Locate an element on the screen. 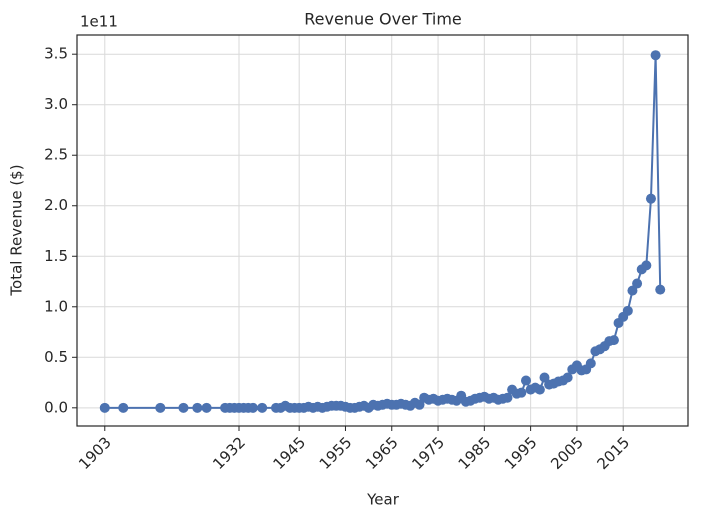 Image resolution: width=706 pixels, height=516 pixels. x-axis-label: Year is located at coordinates (383, 500).